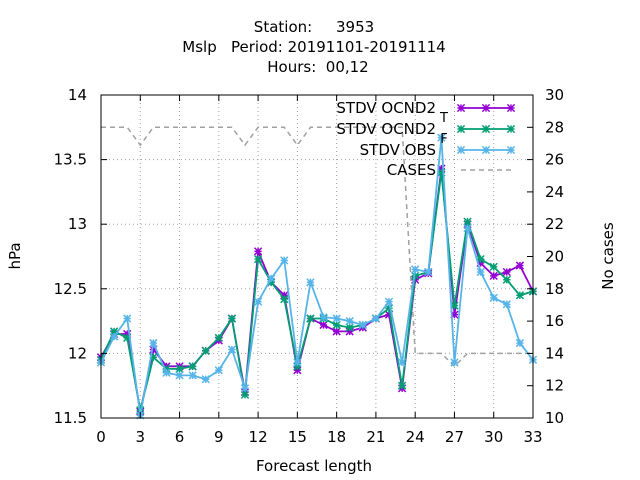 This screenshot has height=480, width=640. What do you see at coordinates (554, 224) in the screenshot?
I see `y2-tick-label: 22` at bounding box center [554, 224].